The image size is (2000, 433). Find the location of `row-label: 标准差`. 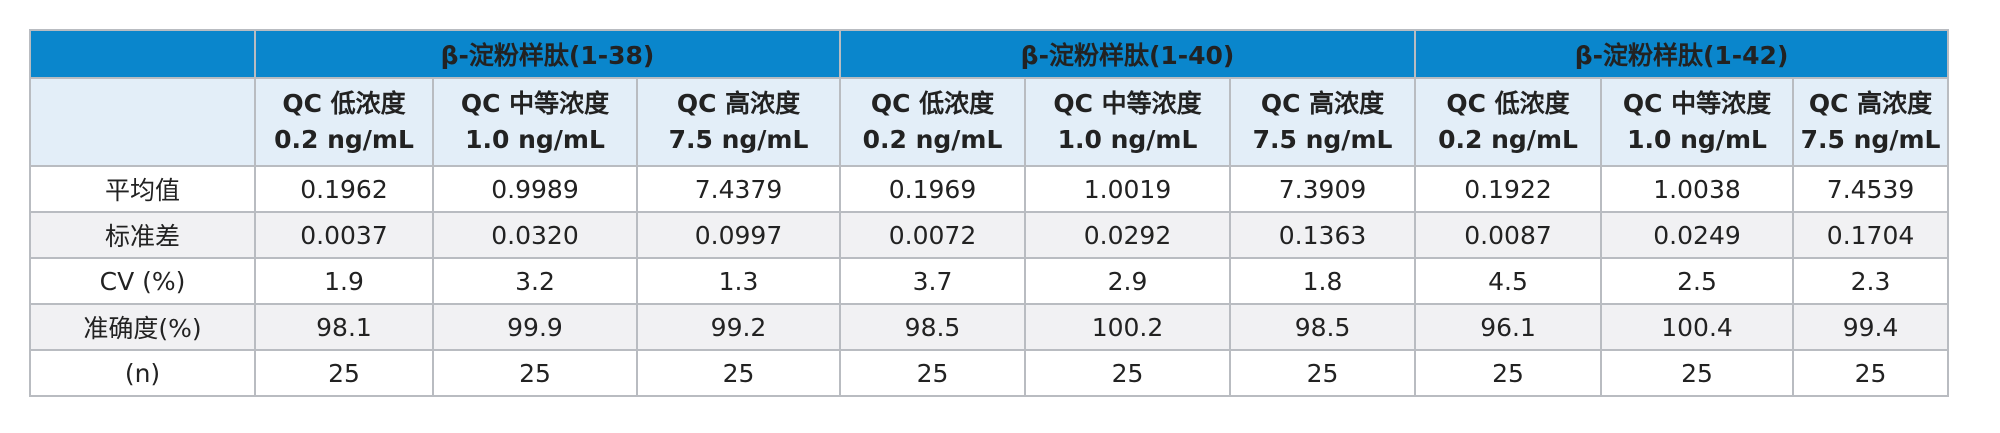

row-label: 标准差 is located at coordinates (142, 235).